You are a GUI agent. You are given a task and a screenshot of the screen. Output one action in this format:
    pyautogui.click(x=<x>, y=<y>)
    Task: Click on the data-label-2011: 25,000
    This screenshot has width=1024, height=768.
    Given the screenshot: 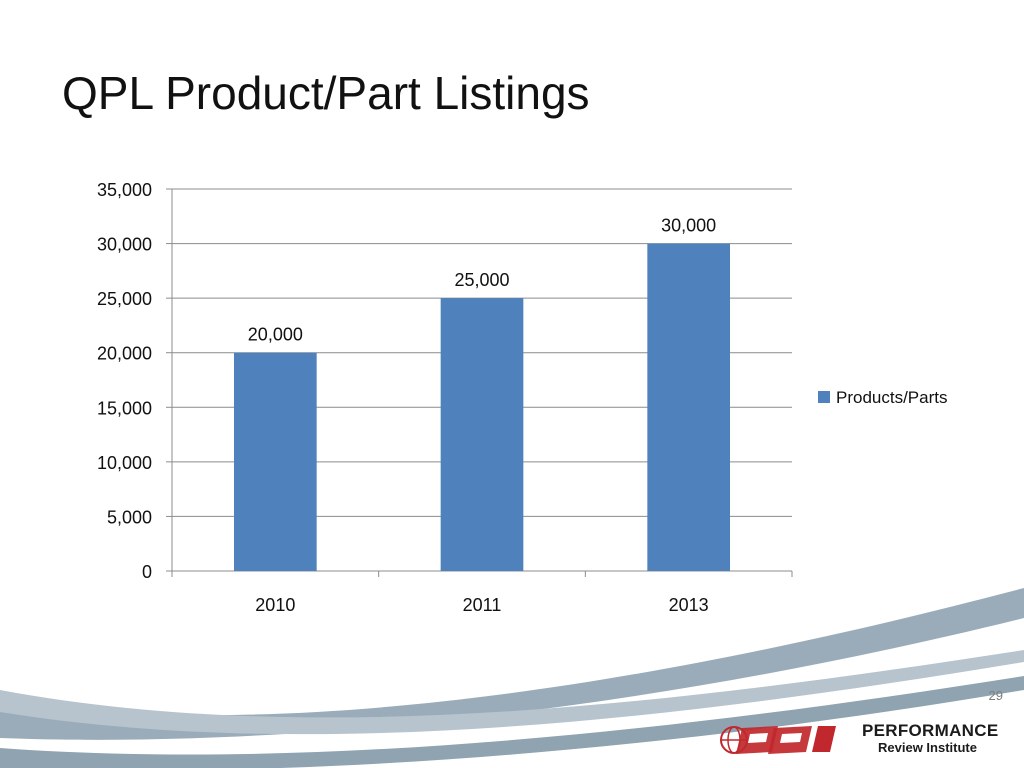 What is the action you would take?
    pyautogui.click(x=481, y=280)
    